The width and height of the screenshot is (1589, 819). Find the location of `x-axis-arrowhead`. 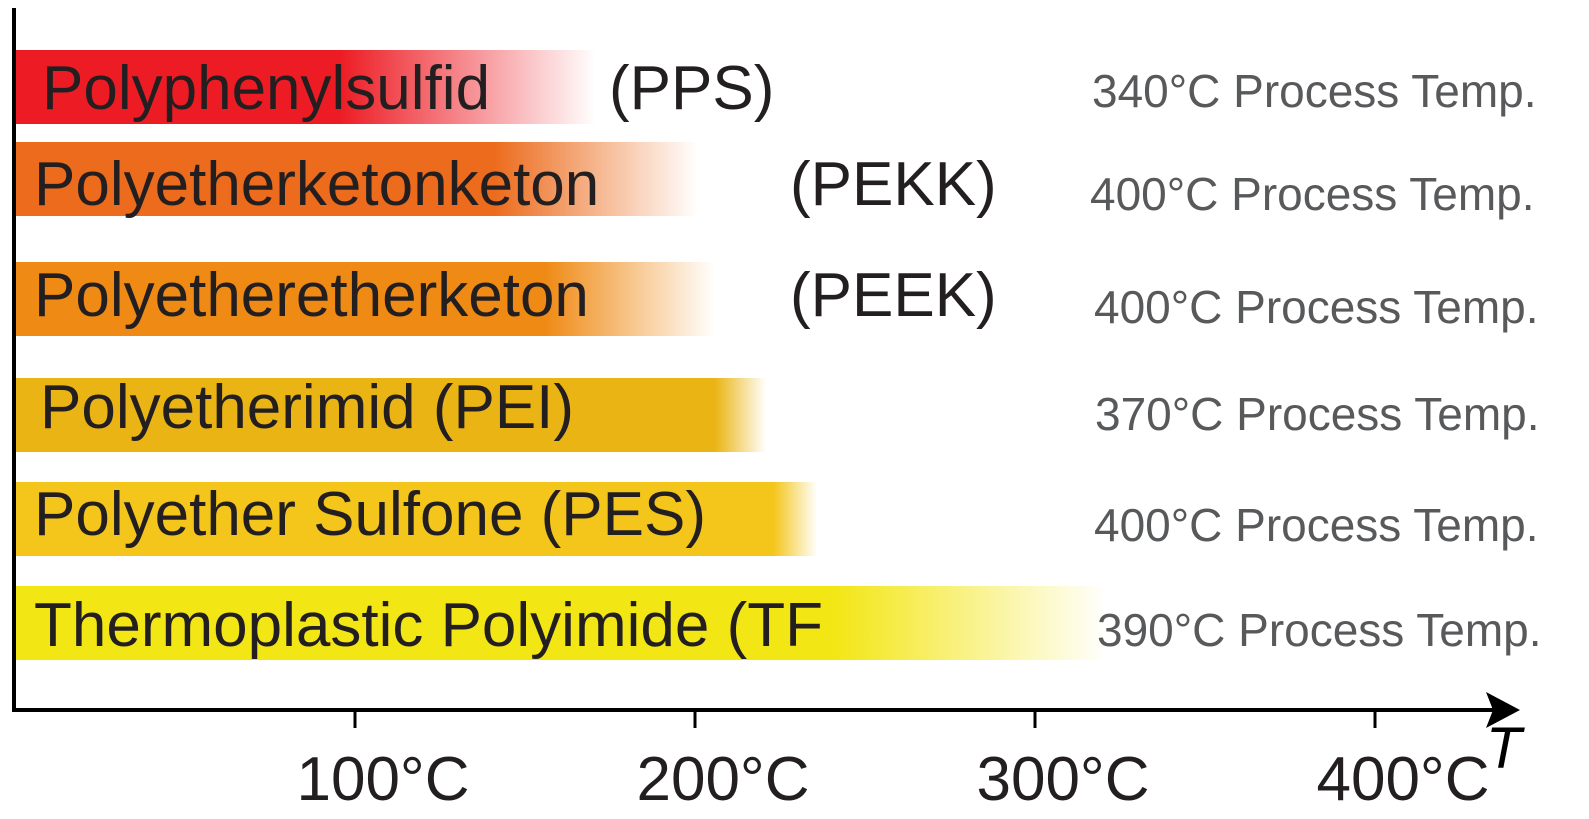

x-axis-arrowhead is located at coordinates (1503, 710).